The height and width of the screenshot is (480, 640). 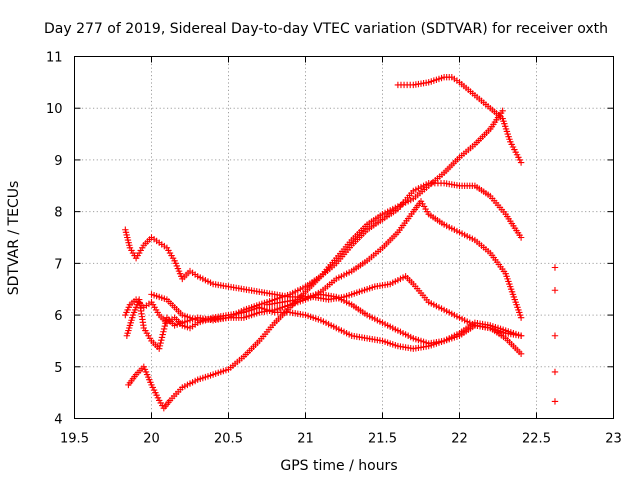 I want to click on y-tick-label: 10, so click(x=54, y=109).